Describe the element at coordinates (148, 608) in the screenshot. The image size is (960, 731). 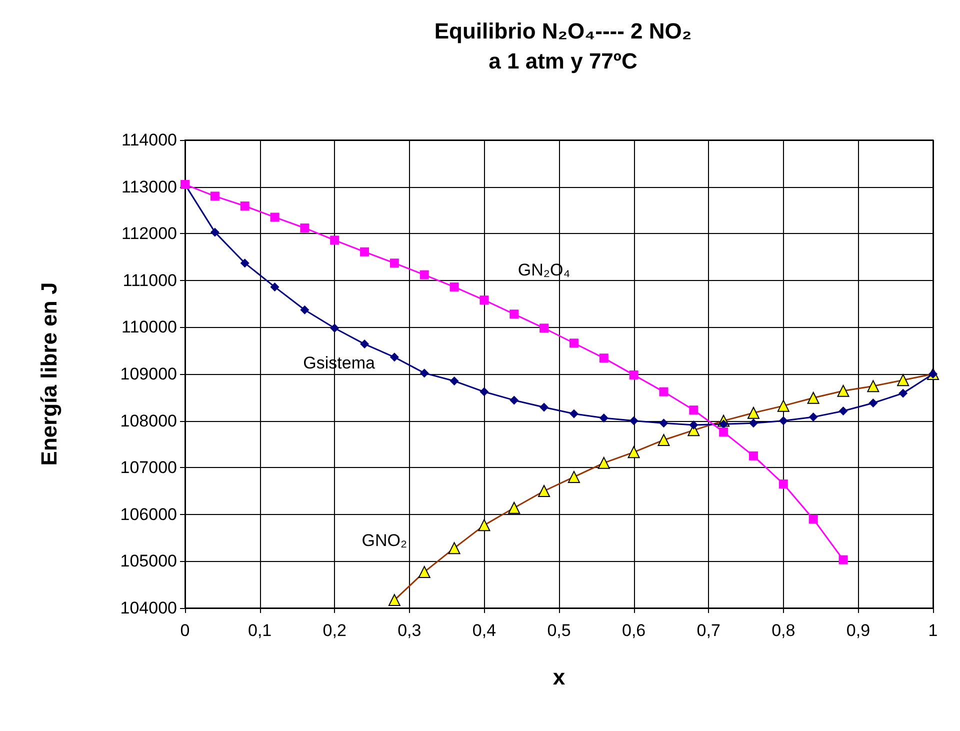
I see `y-tick-label: 104000` at that location.